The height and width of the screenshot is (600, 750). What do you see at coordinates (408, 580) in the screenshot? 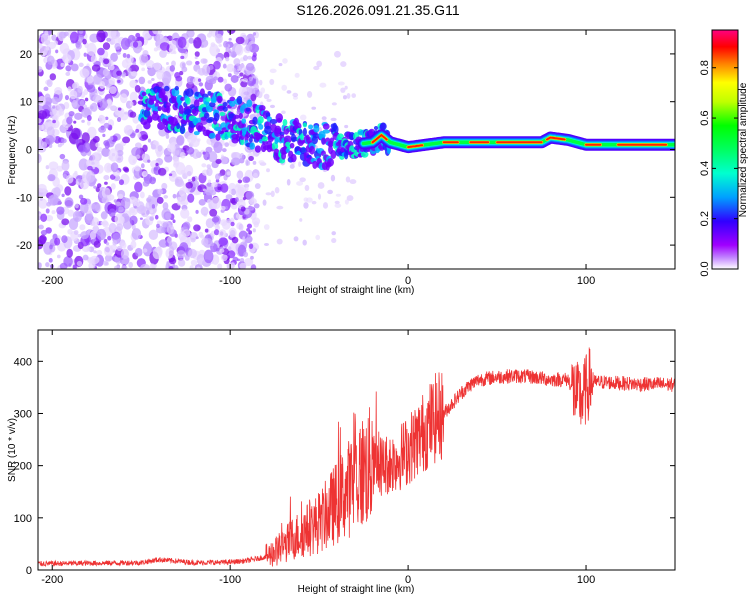
I see `x-tick-label: 0` at bounding box center [408, 580].